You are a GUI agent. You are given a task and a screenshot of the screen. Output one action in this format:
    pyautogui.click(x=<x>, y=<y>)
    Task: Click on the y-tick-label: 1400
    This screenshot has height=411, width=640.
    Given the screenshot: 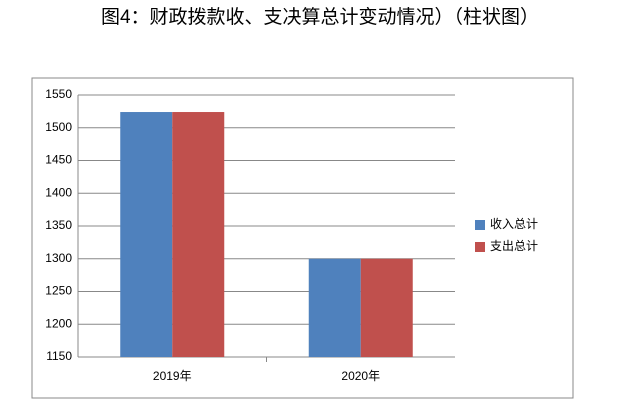 What is the action you would take?
    pyautogui.click(x=58, y=192)
    